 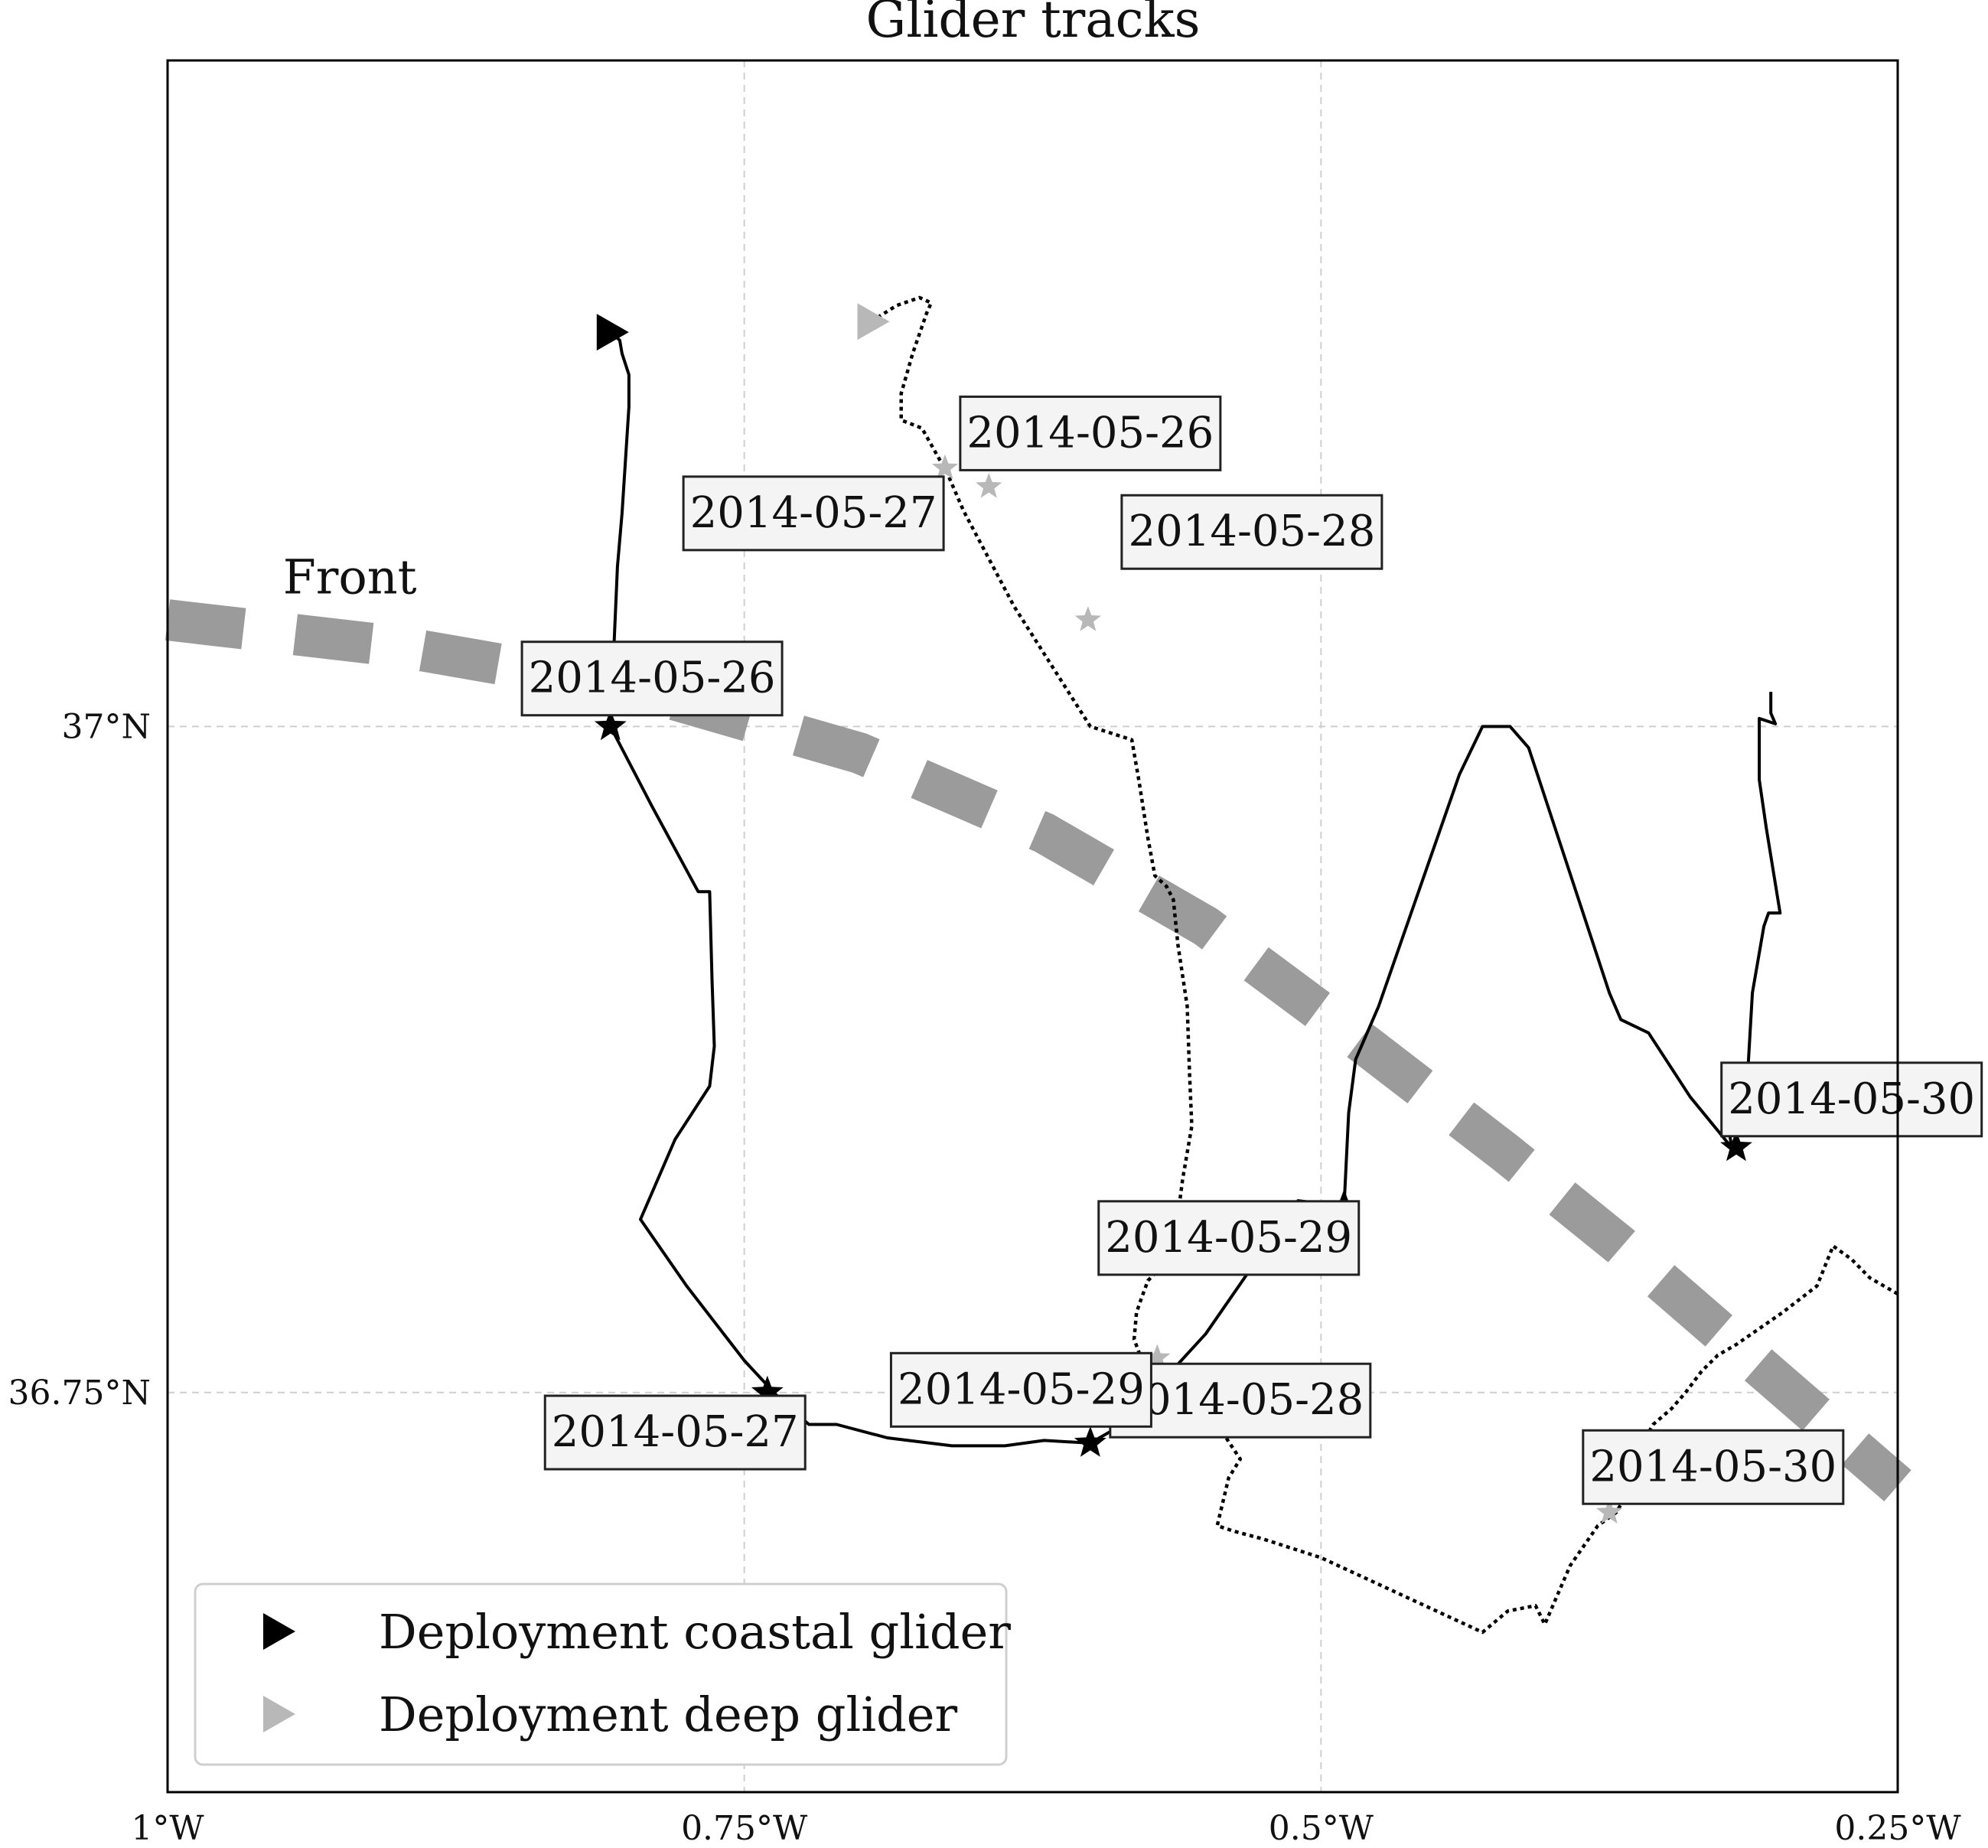 What do you see at coordinates (669, 1715) in the screenshot?
I see `legend-entry-label: Deployment deep glider` at bounding box center [669, 1715].